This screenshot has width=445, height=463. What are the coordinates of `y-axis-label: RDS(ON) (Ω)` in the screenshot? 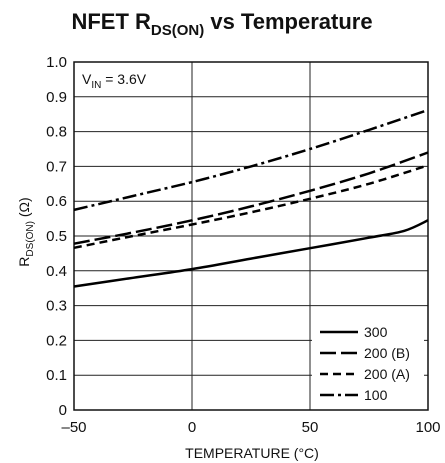 It's located at (26, 231).